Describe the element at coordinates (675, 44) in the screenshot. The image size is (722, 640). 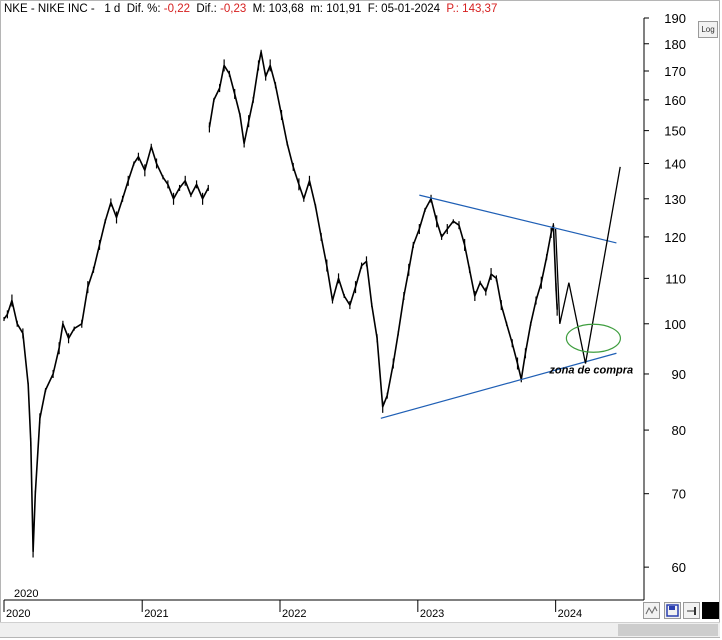
I see `y-tick-label: 180` at that location.